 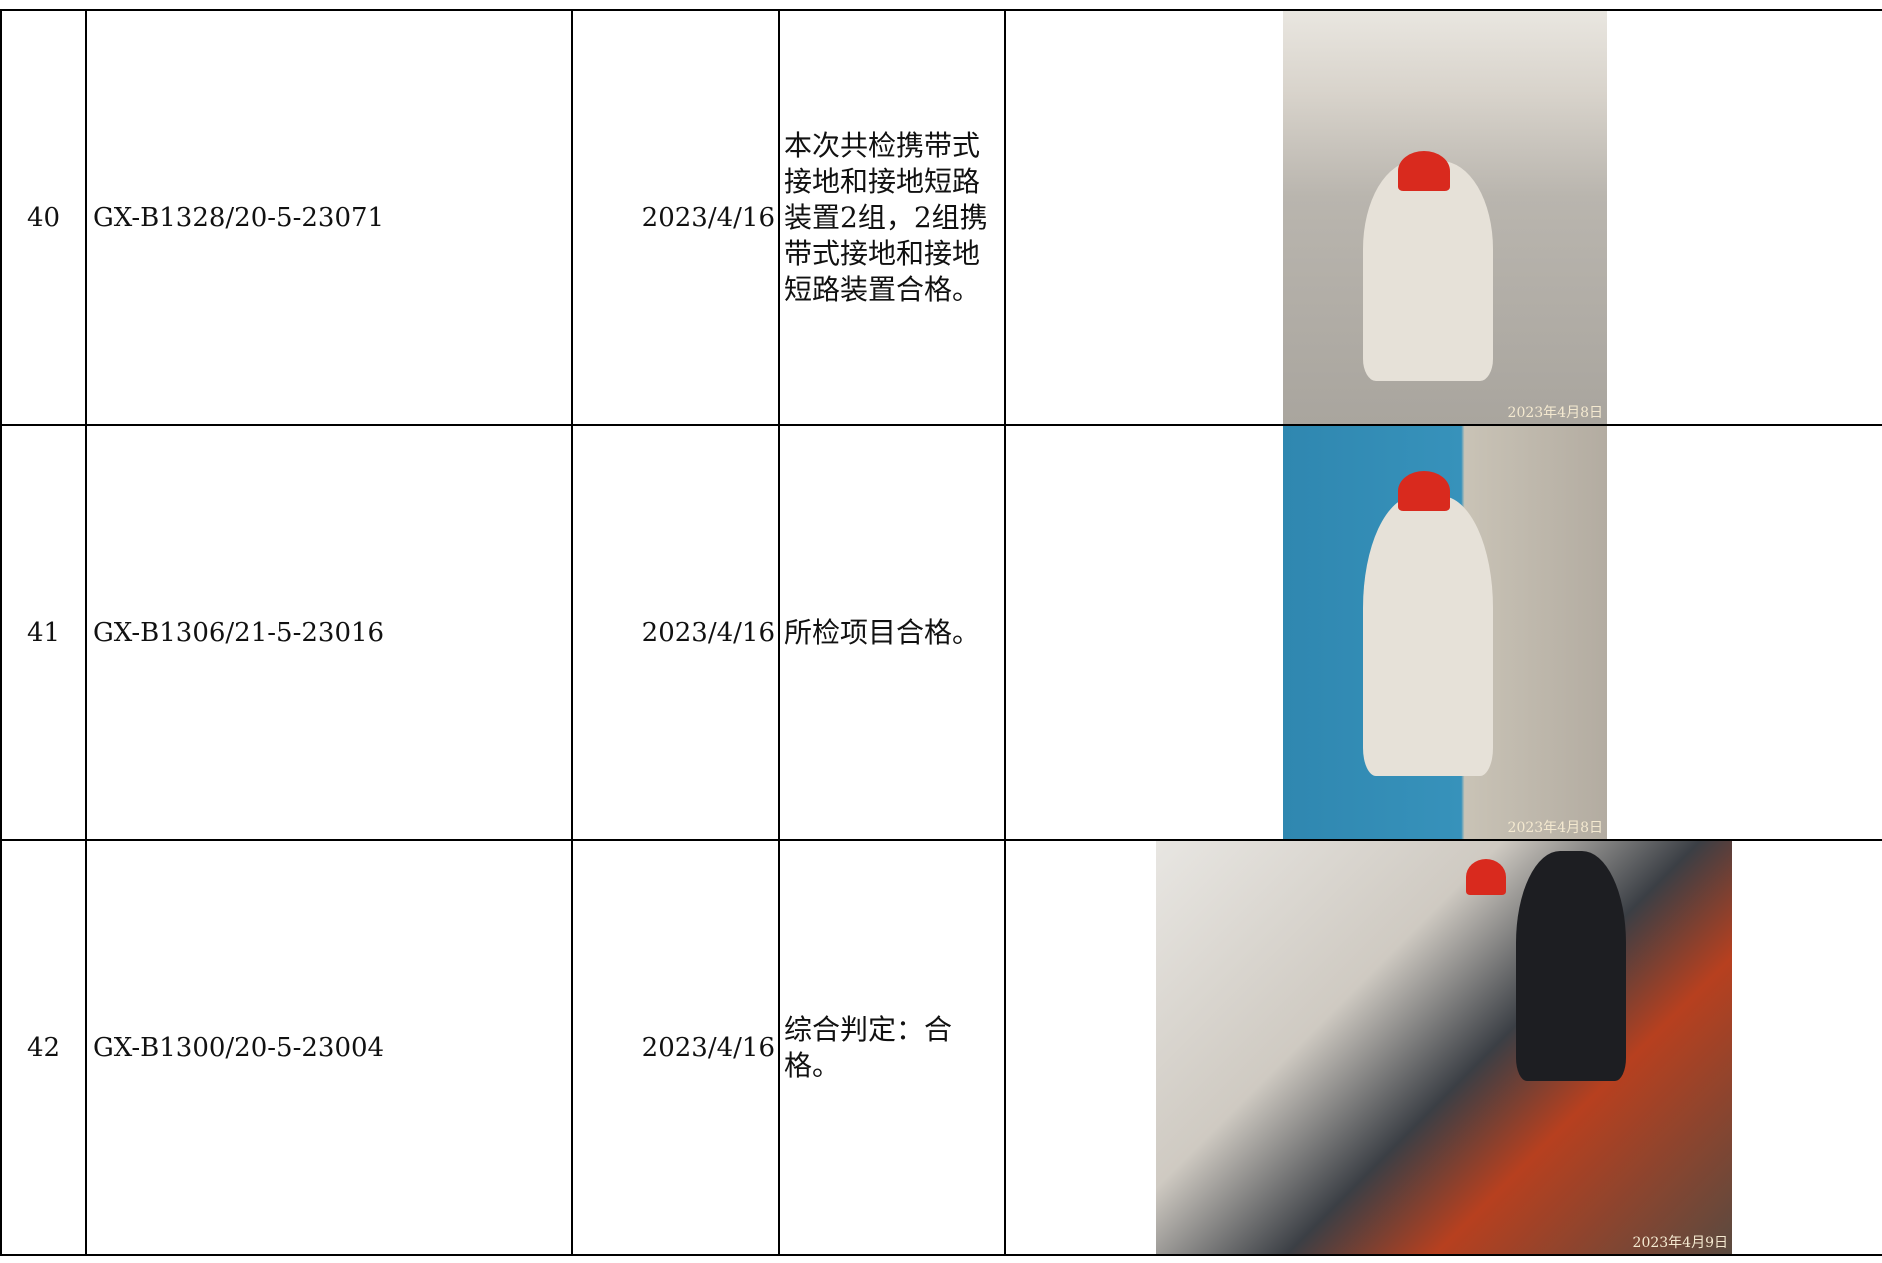 What do you see at coordinates (329, 1047) in the screenshot?
I see `code-cell: GX-B1300/20-5-23004` at bounding box center [329, 1047].